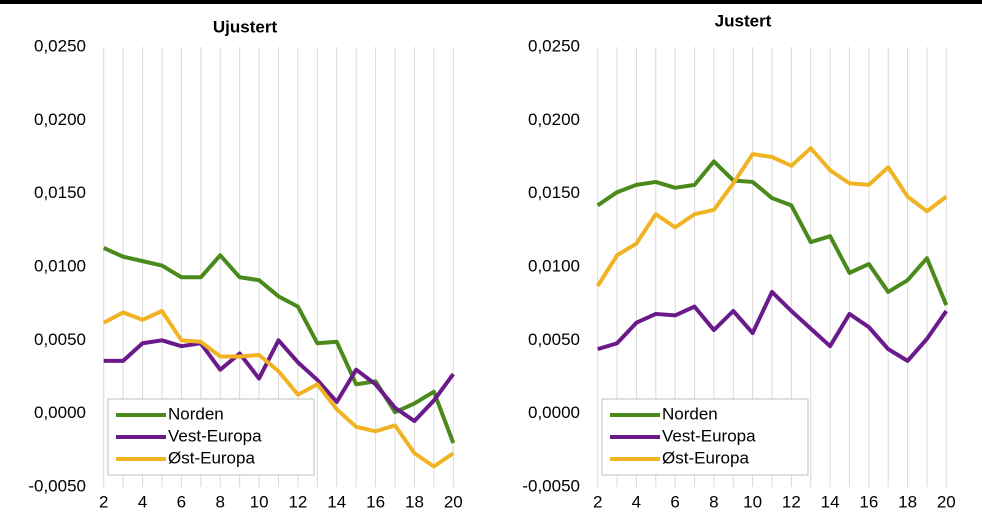 Image resolution: width=982 pixels, height=526 pixels. What do you see at coordinates (491, 2) in the screenshot?
I see `top-border` at bounding box center [491, 2].